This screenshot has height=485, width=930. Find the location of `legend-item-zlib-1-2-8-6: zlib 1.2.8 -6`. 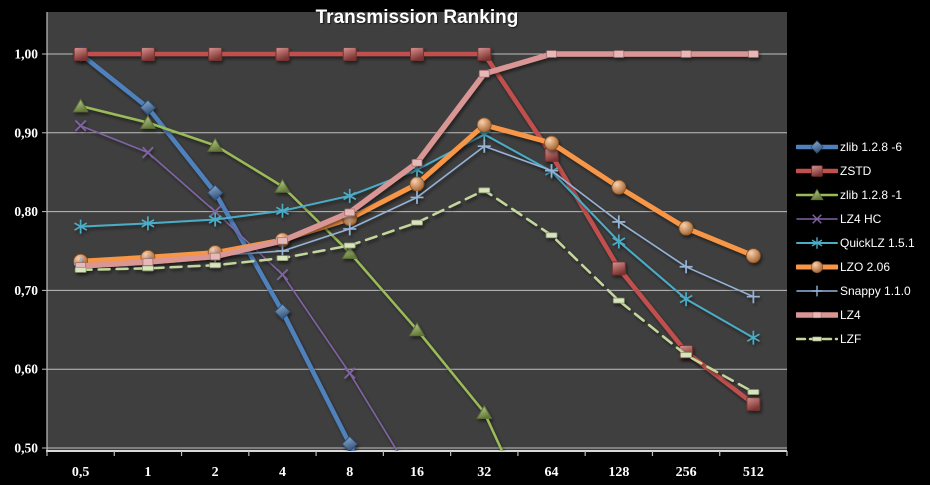

legend-item-zlib-1-2-8-6: zlib 1.2.8 -6 is located at coordinates (863, 147).